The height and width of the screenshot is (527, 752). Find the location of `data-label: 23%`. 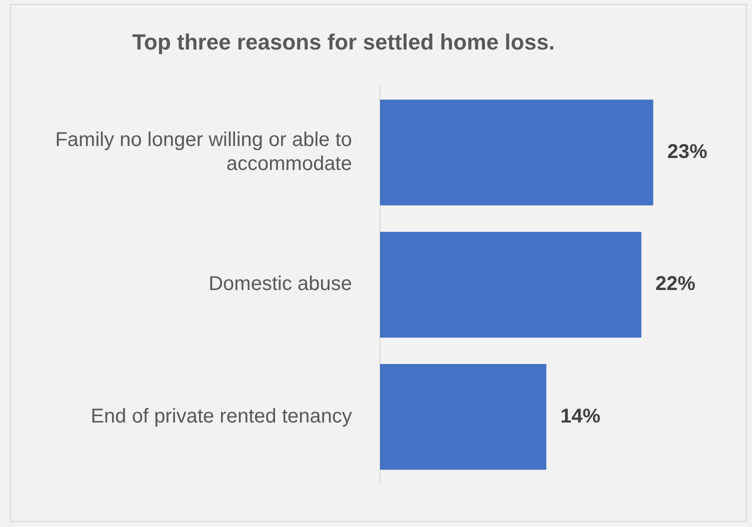

data-label: 23% is located at coordinates (687, 152).